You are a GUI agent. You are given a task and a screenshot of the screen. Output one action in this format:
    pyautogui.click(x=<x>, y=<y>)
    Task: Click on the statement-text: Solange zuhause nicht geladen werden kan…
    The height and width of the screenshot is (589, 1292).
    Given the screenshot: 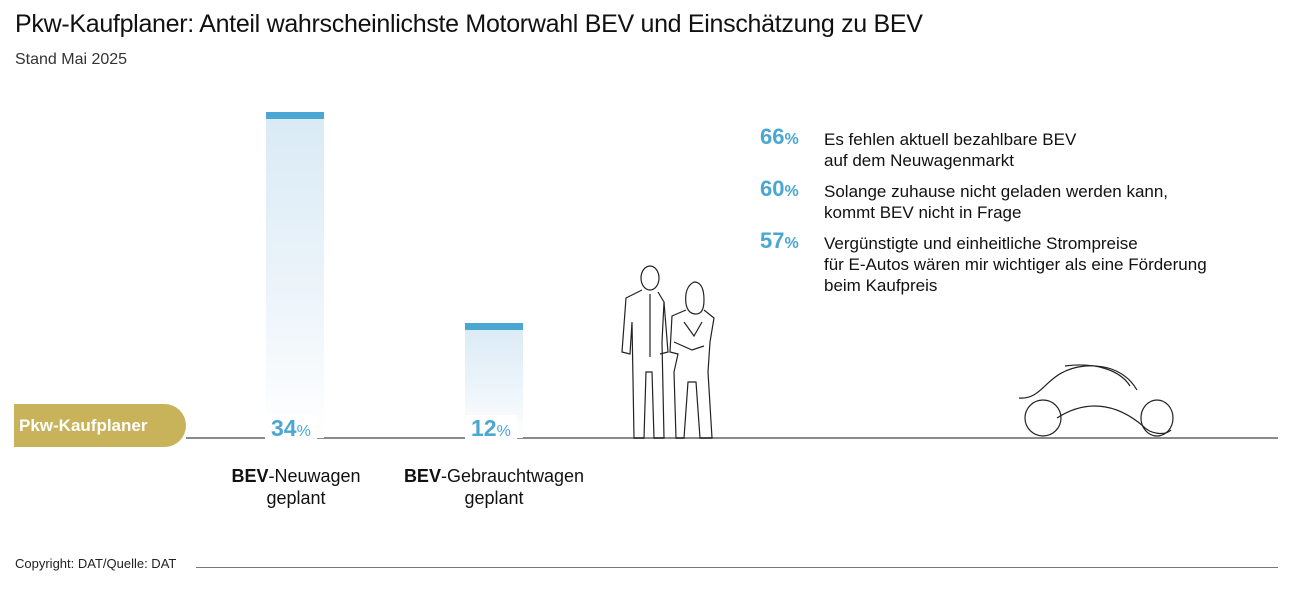 What is the action you would take?
    pyautogui.click(x=996, y=202)
    